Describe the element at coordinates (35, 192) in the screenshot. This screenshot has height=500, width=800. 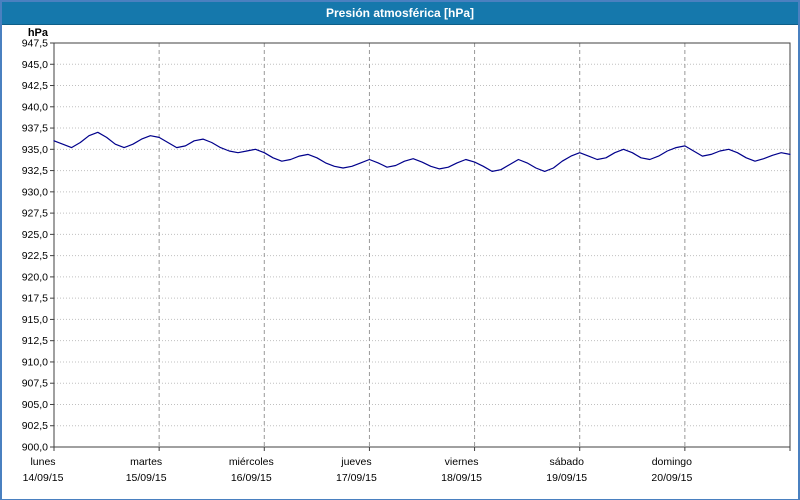
I see `y-tick-label: 930,0` at that location.